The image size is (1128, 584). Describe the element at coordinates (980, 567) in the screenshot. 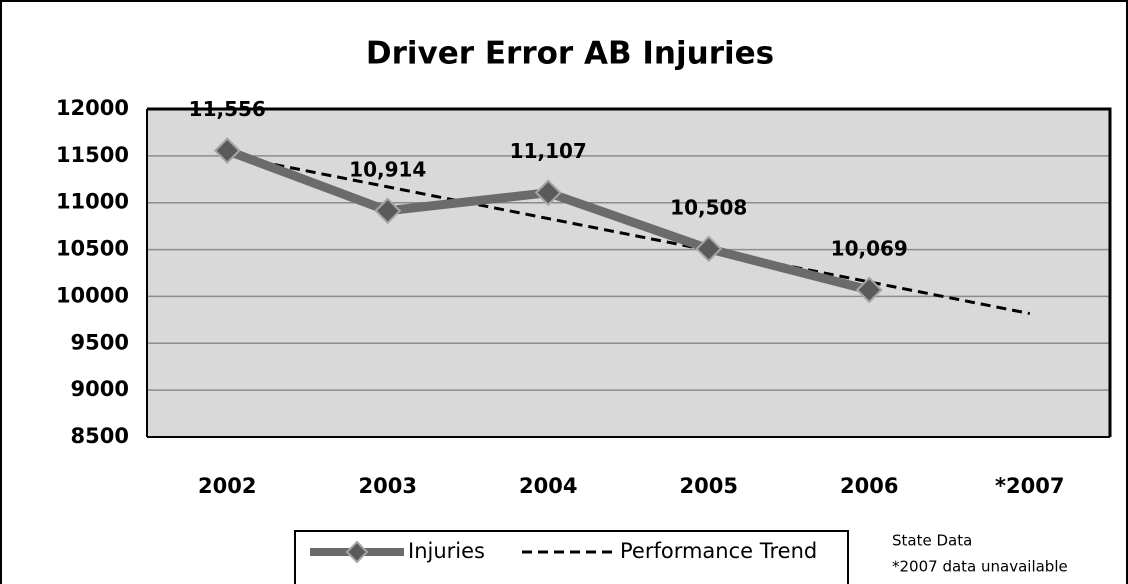

I see `note: *2007 data unavailable` at that location.